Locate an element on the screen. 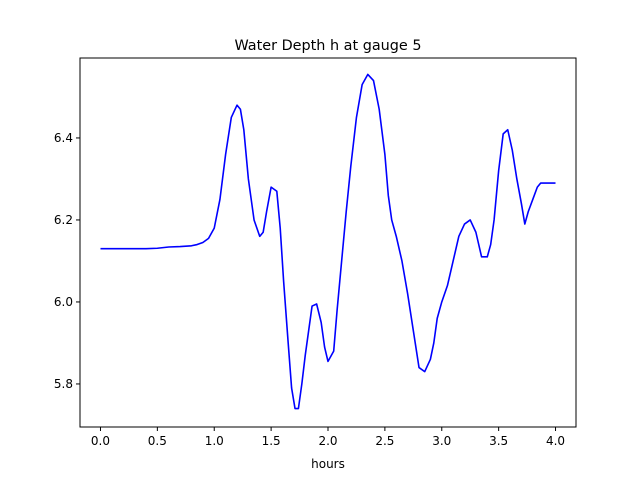 This screenshot has height=480, width=640. y-tick-label: 5.8 is located at coordinates (63, 384).